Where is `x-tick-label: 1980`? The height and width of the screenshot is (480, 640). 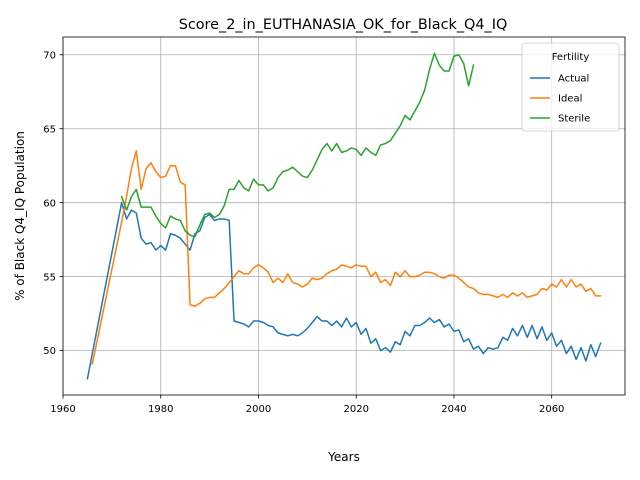
x-tick-label: 1980 is located at coordinates (160, 409).